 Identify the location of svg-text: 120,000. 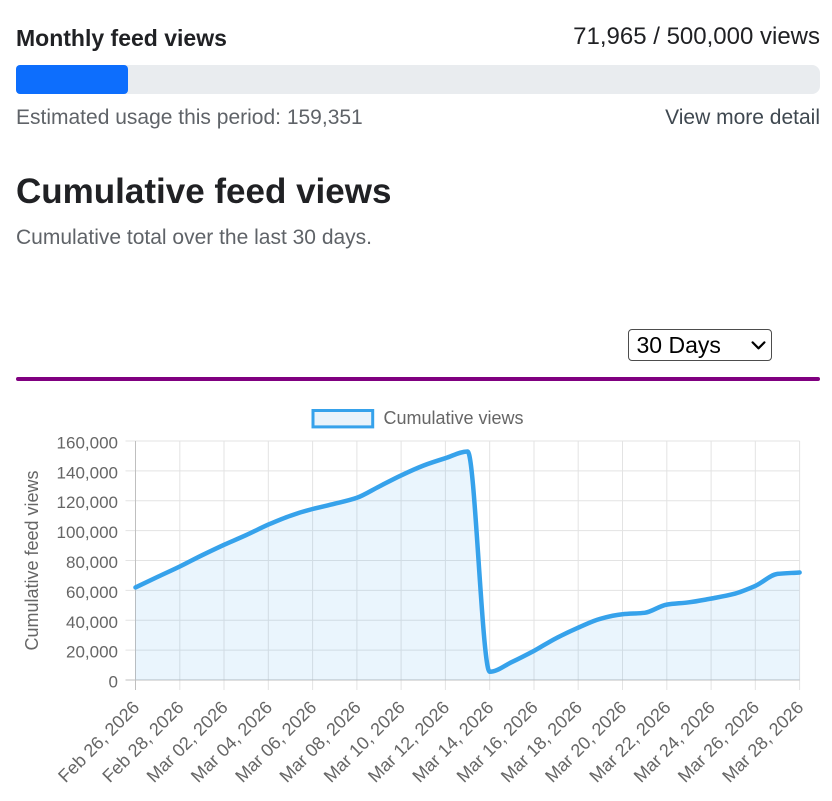
(87, 502).